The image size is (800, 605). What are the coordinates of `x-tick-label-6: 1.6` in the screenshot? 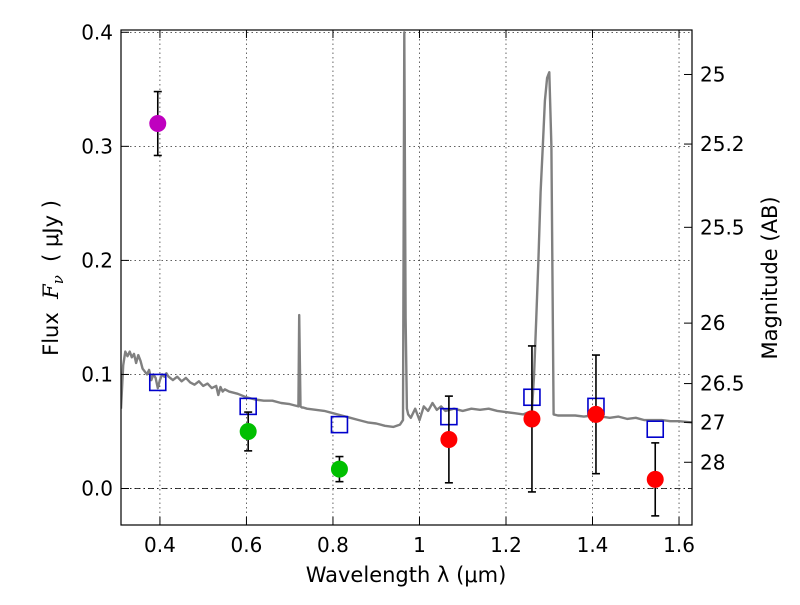 It's located at (679, 545).